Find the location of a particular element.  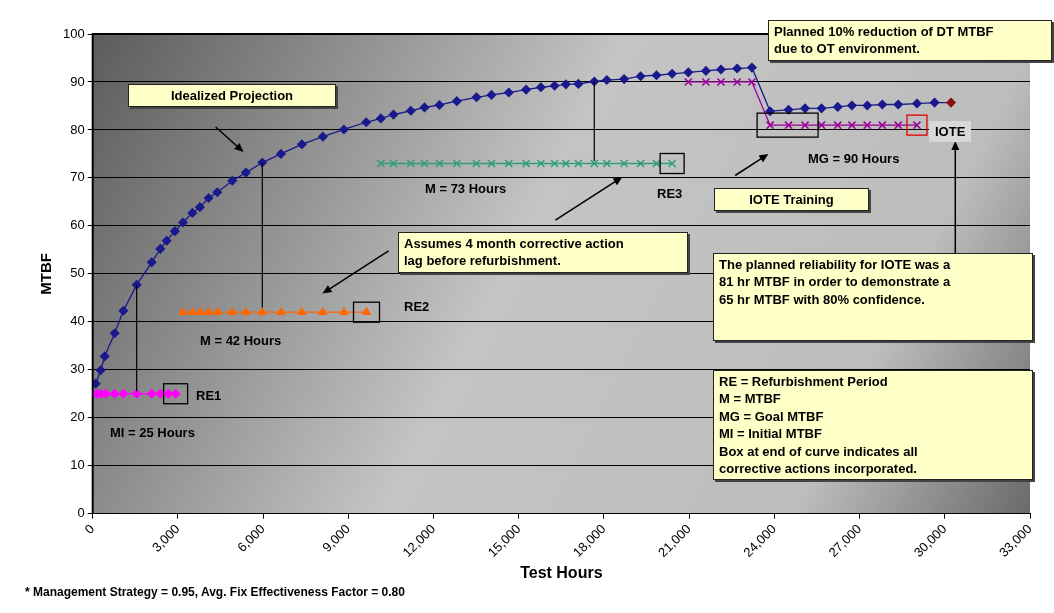

annotation: RE2 is located at coordinates (417, 307).